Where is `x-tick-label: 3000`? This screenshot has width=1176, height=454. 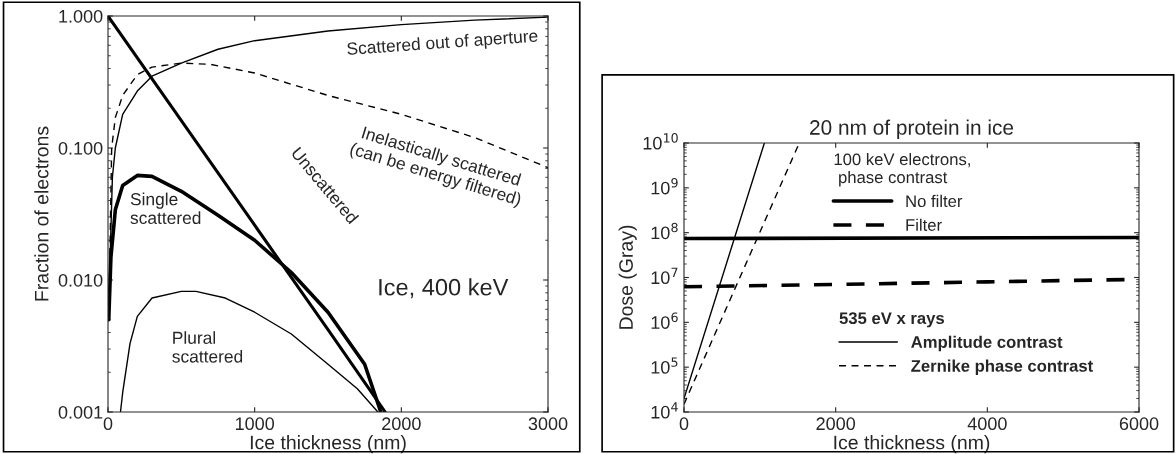 x-tick-label: 3000 is located at coordinates (548, 424).